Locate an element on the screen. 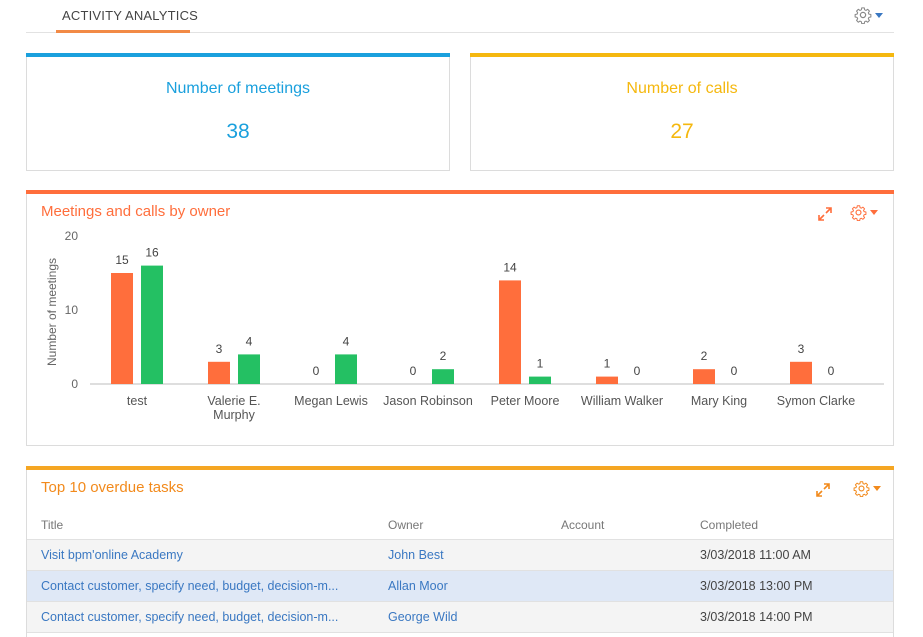 This screenshot has width=923, height=637. data-label: 14 is located at coordinates (510, 267).